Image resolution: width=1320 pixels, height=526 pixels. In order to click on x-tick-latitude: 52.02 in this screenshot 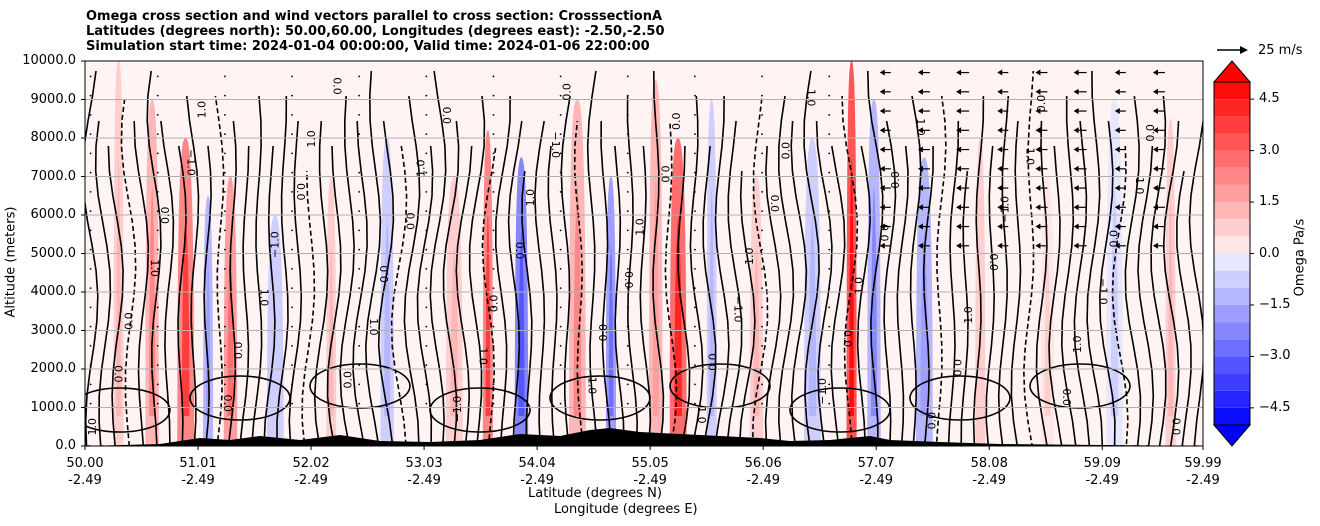, I will do `click(311, 463)`.